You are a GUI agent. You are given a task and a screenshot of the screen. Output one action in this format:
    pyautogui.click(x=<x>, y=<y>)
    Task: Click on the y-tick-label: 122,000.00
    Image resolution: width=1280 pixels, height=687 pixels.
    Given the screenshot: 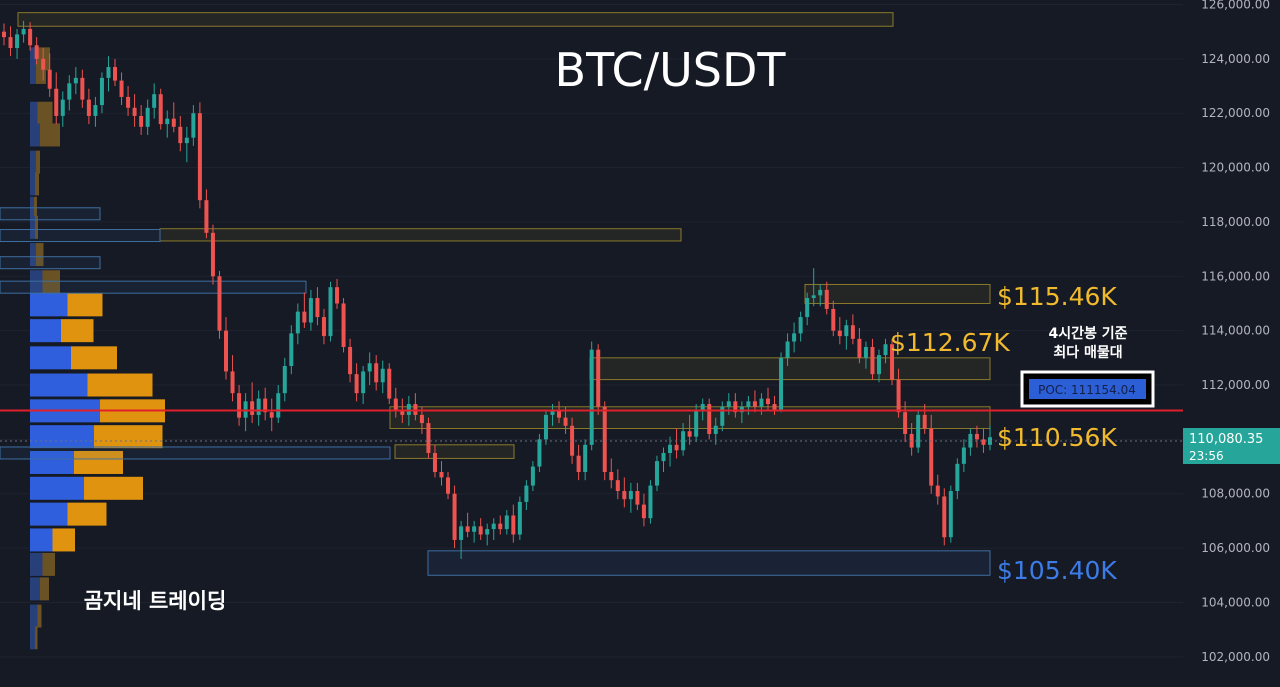 What is the action you would take?
    pyautogui.click(x=1235, y=113)
    